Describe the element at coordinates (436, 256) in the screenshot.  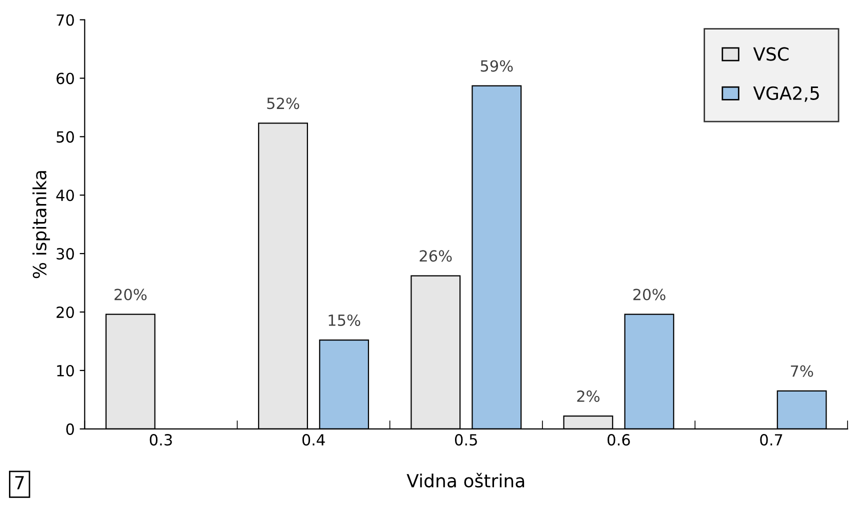
I see `data-label: 26%` at that location.